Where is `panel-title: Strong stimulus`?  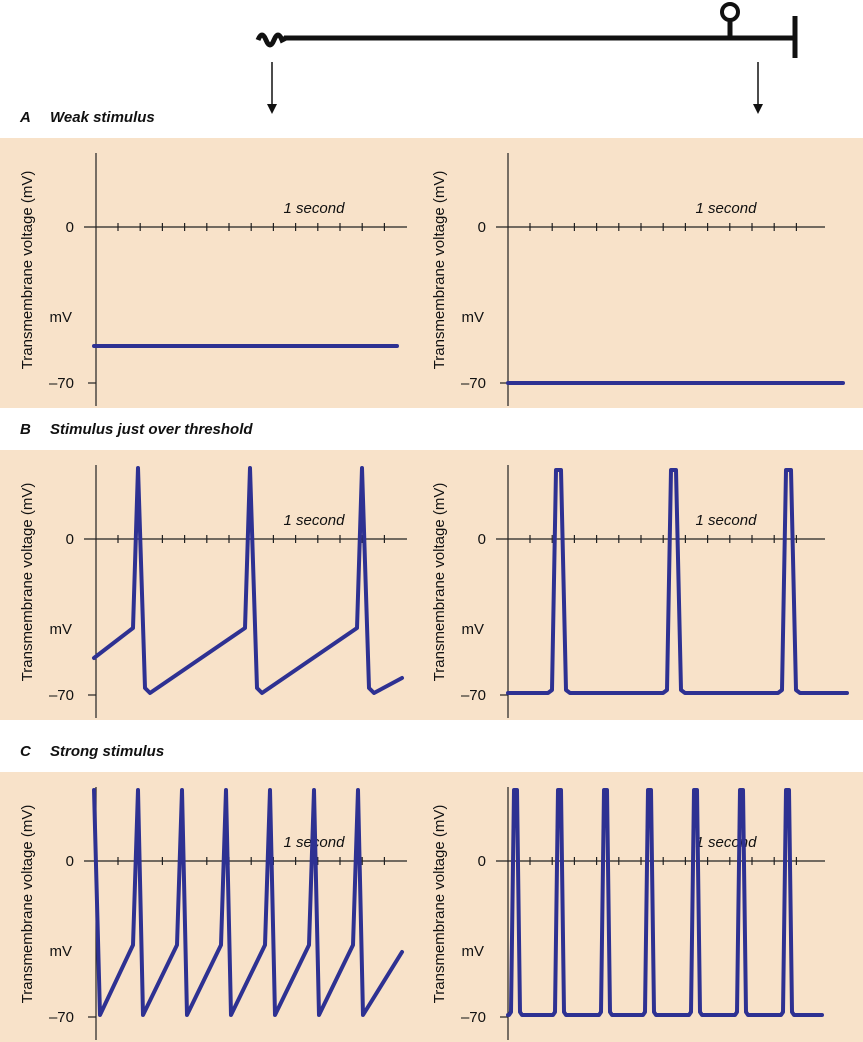 panel-title: Strong stimulus is located at coordinates (107, 751).